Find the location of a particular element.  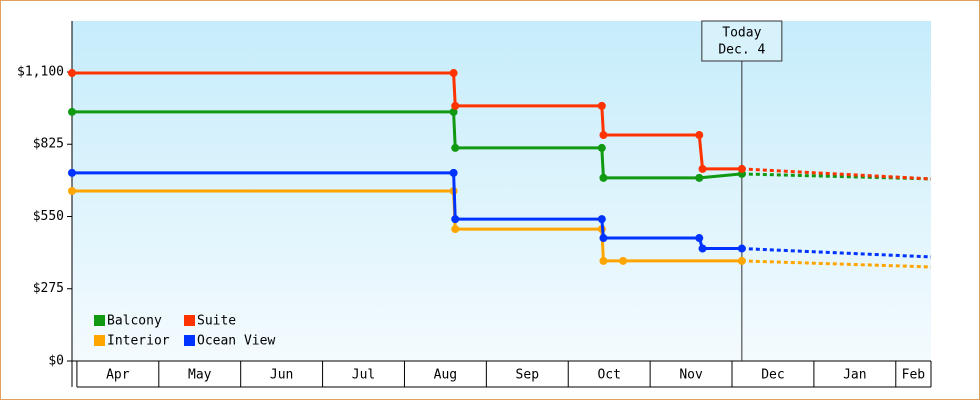

legend-label: Balcony is located at coordinates (134, 321).